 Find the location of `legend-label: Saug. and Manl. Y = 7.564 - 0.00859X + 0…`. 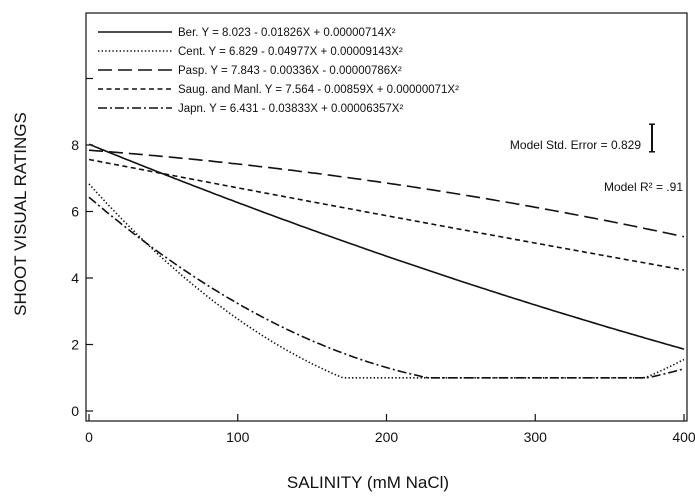

legend-label: Saug. and Manl. Y = 7.564 - 0.00859X + 0… is located at coordinates (318, 90).